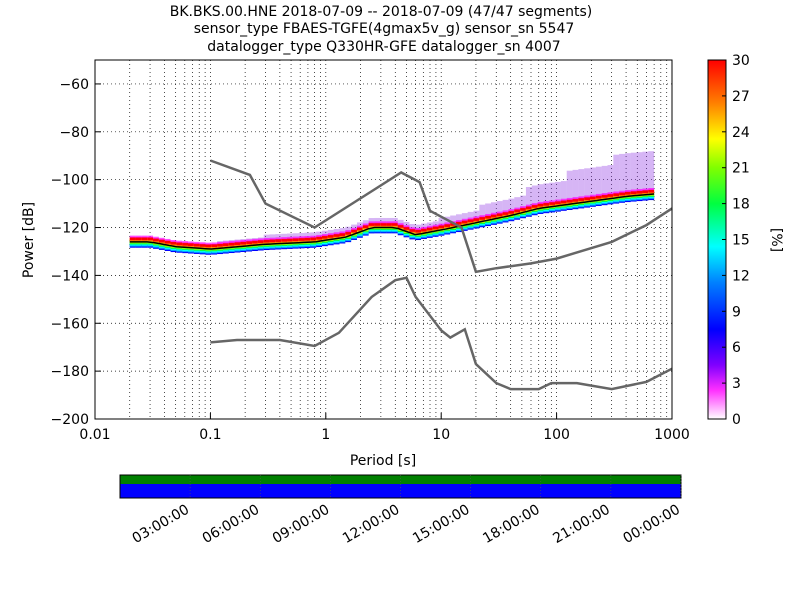  Describe the element at coordinates (741, 169) in the screenshot. I see `colorbar-tick-label: 21` at that location.